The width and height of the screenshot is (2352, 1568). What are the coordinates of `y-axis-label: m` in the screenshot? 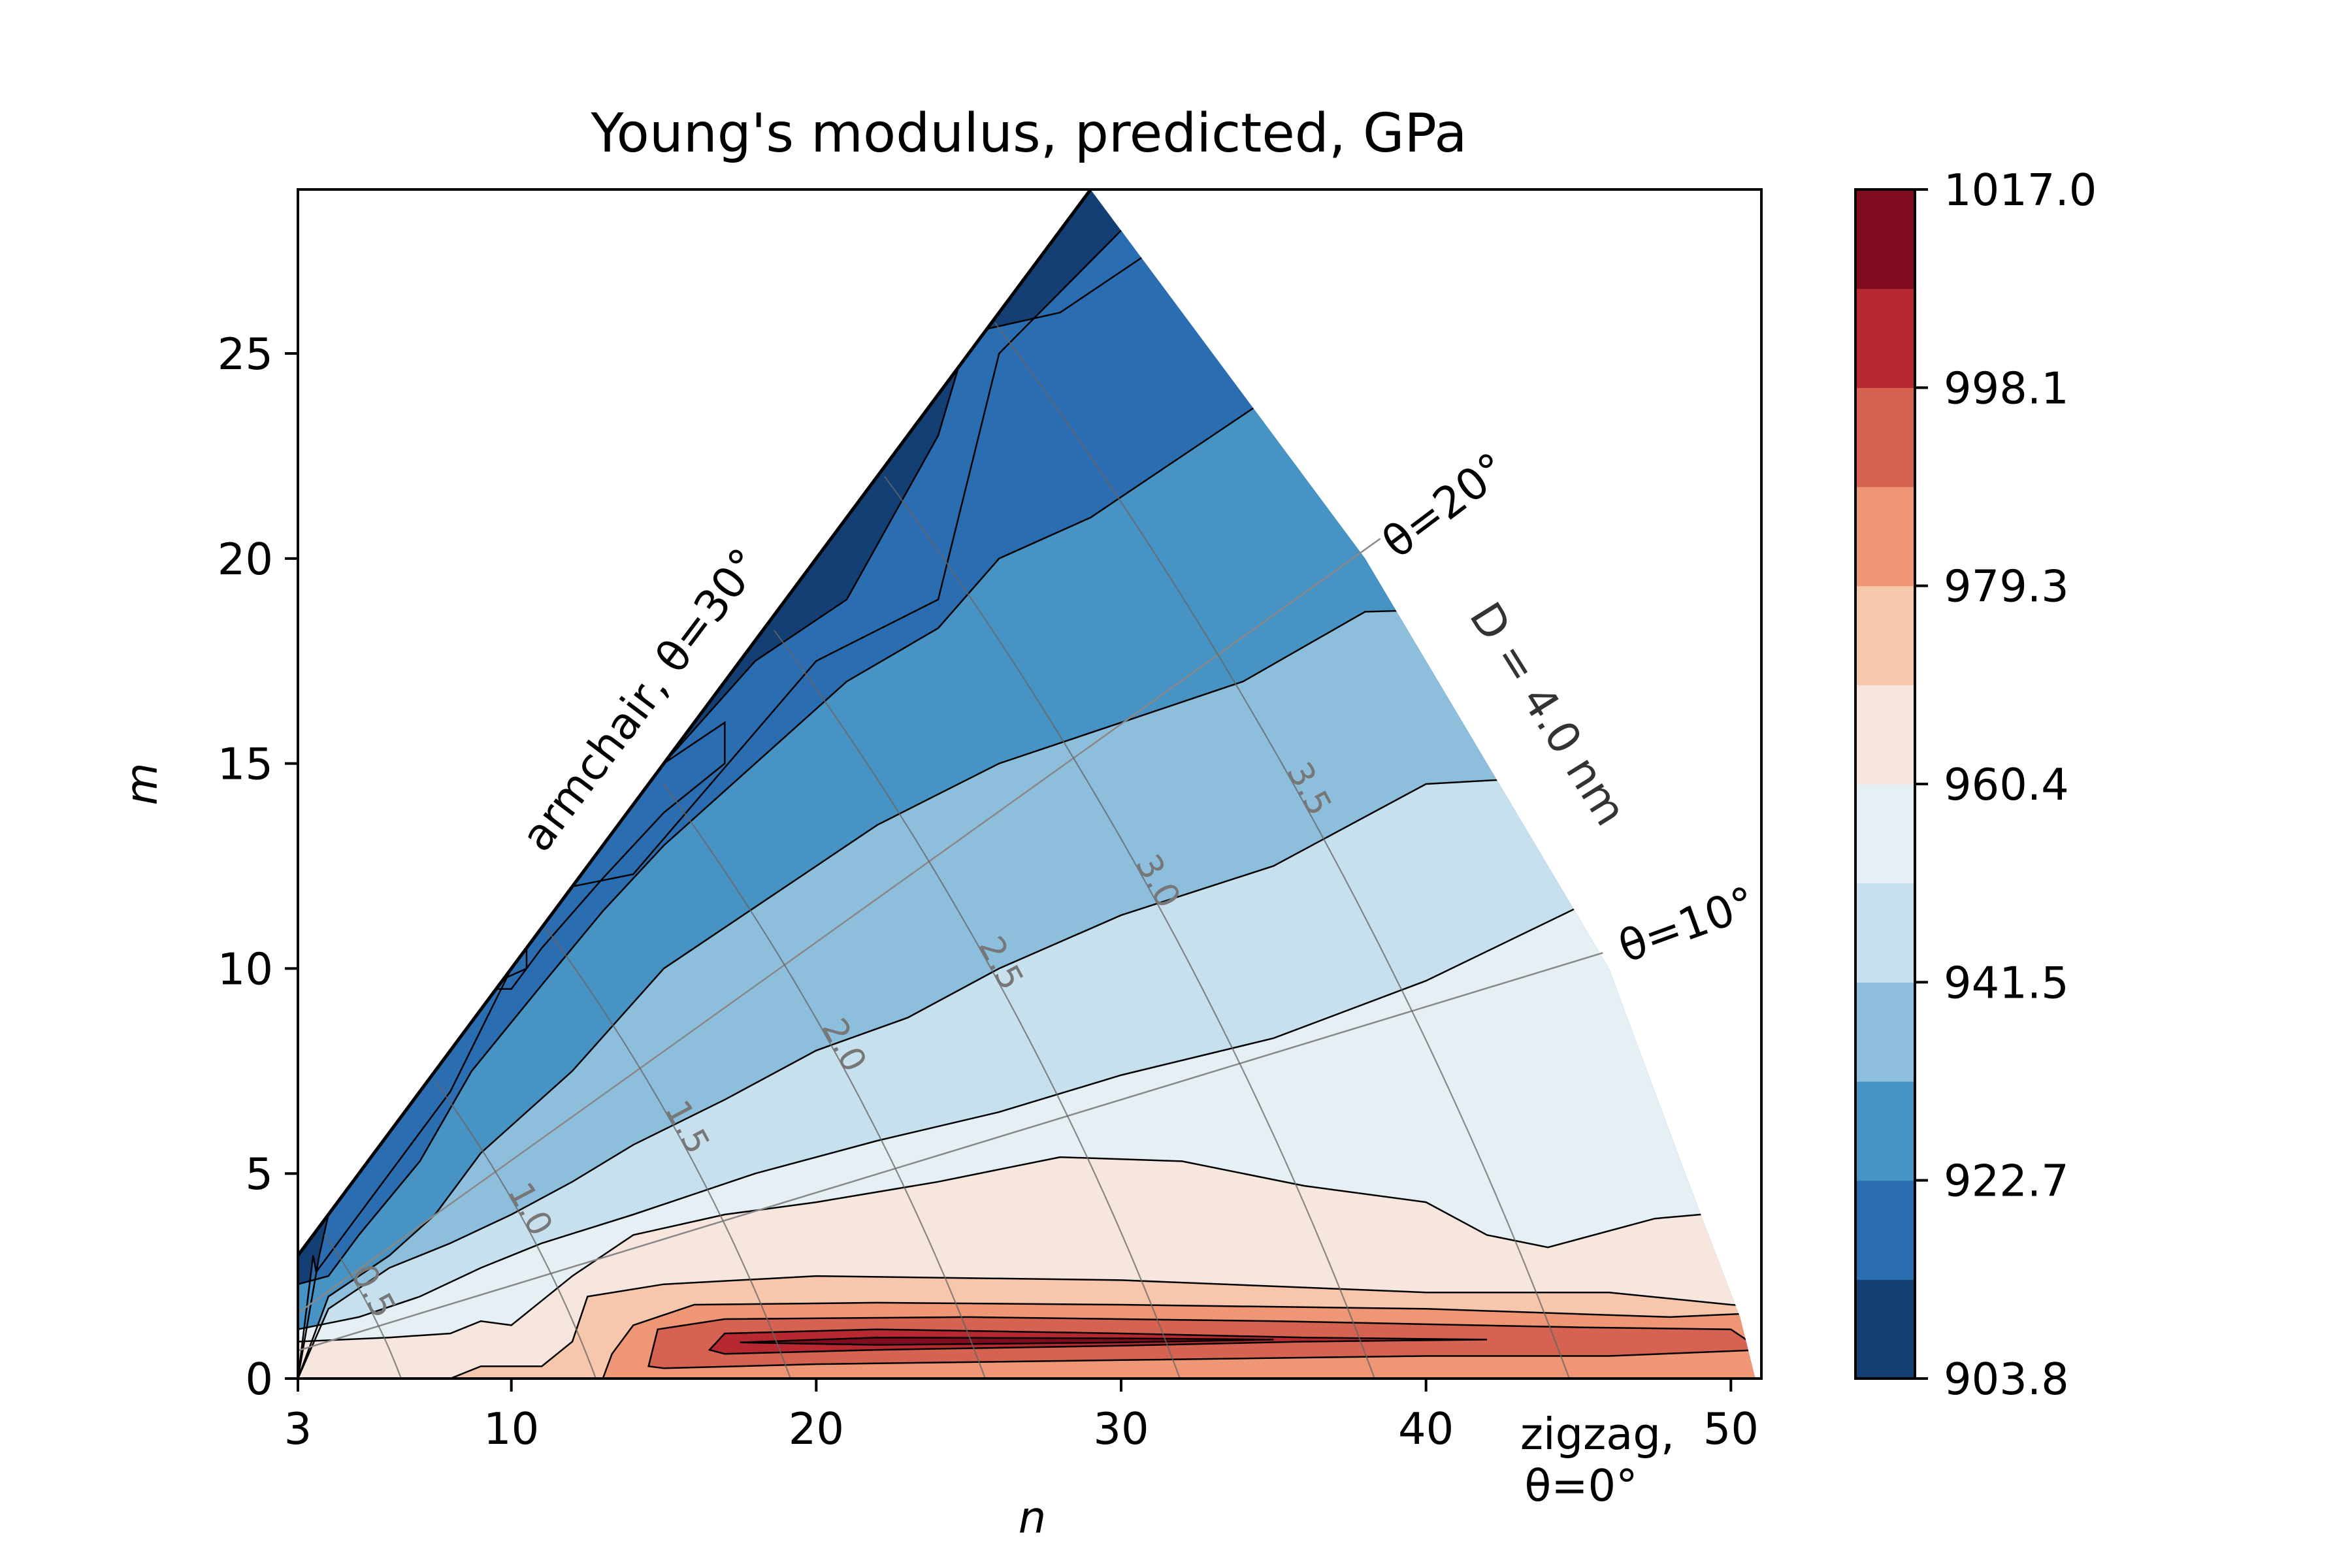 It's located at (141, 783).